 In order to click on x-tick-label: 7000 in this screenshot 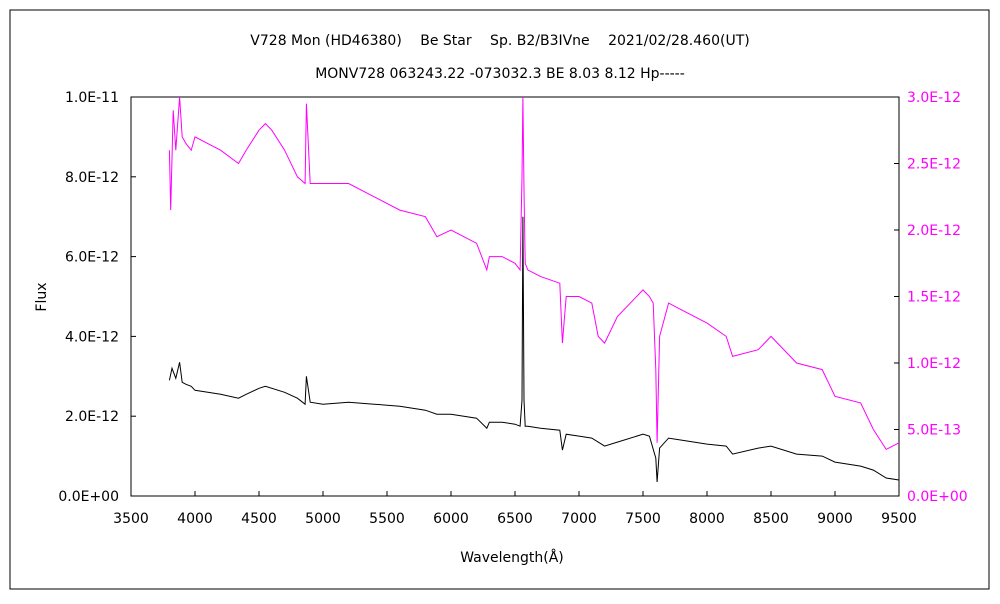, I will do `click(579, 519)`.